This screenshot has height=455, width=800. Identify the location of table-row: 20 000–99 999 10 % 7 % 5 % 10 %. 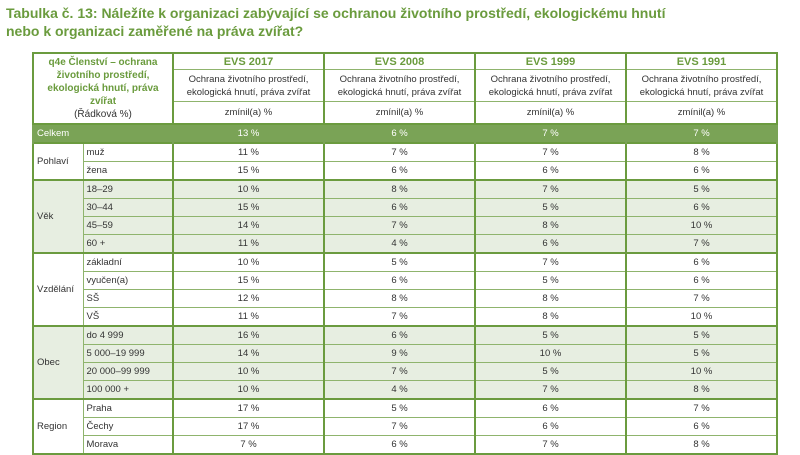
(405, 371).